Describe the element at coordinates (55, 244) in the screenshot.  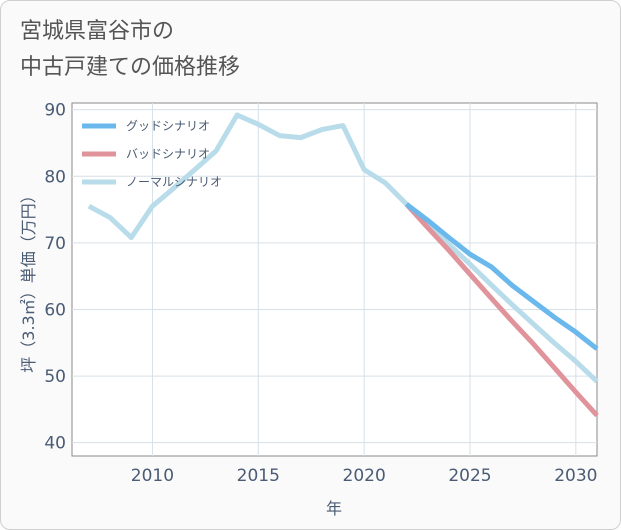
I see `y-tick-70: 70` at that location.